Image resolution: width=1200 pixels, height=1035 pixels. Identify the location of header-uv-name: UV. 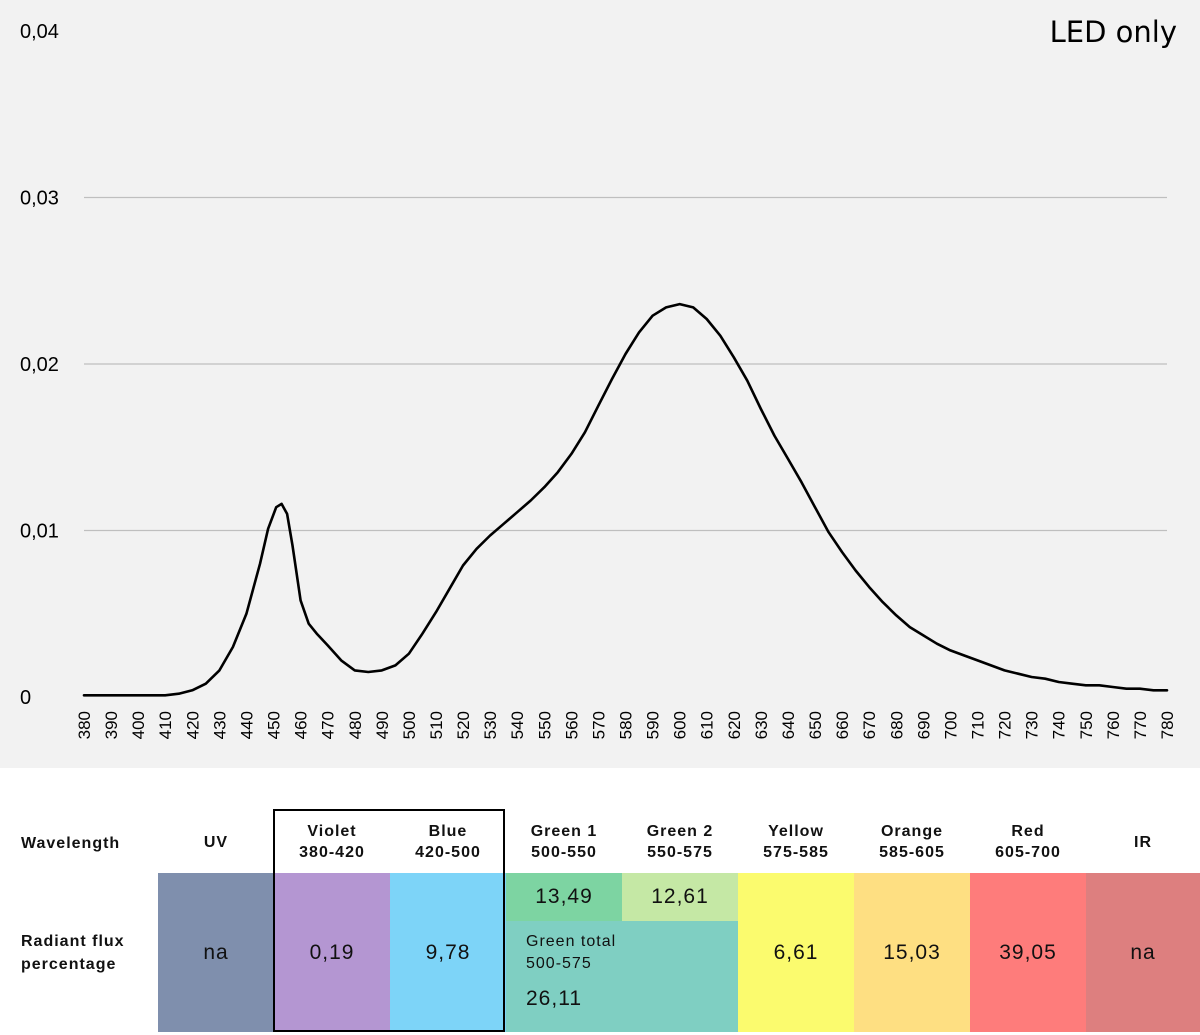
(216, 842).